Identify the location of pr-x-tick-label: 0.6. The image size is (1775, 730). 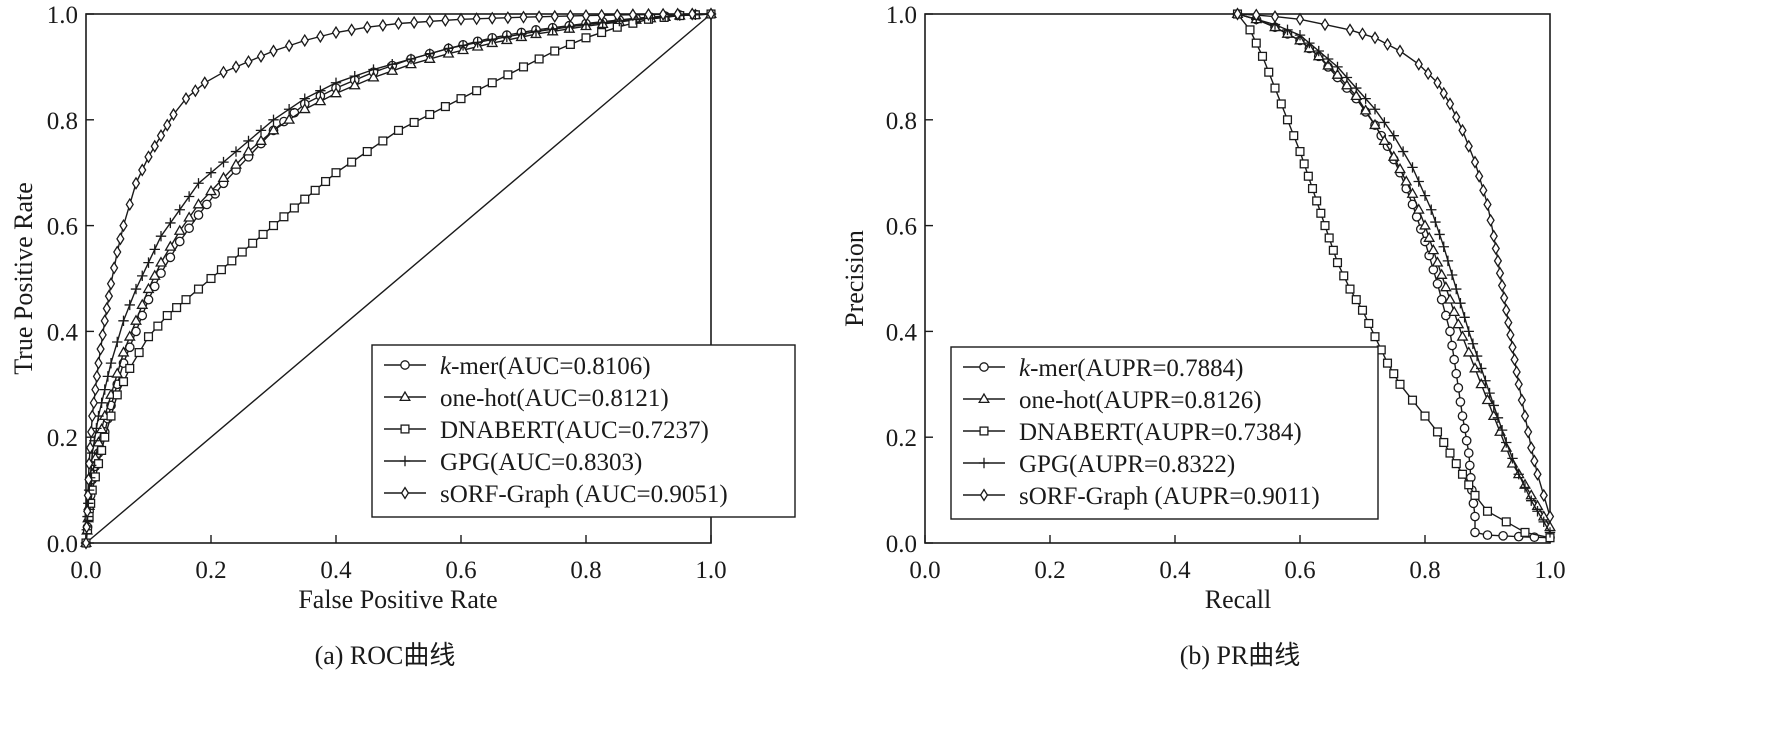
(1299, 570).